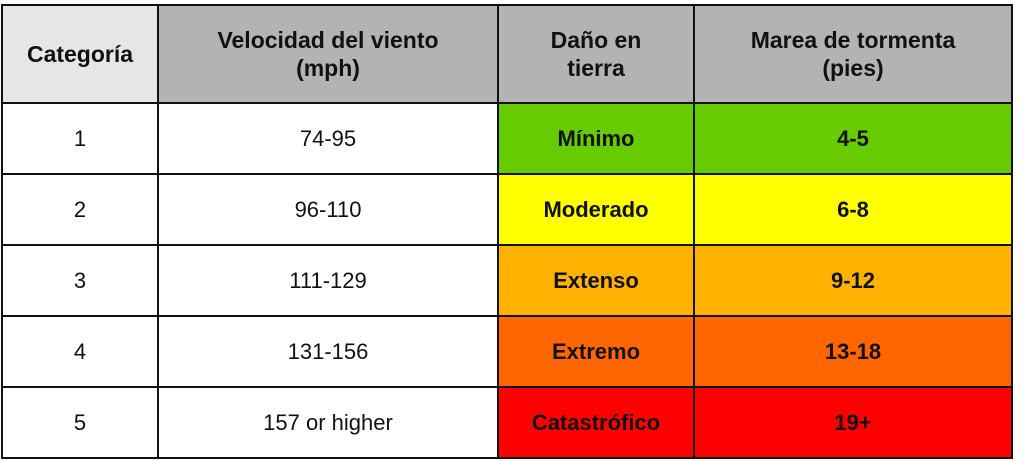  Describe the element at coordinates (328, 68) in the screenshot. I see `header-wind-speed-line2: (mph)` at that location.